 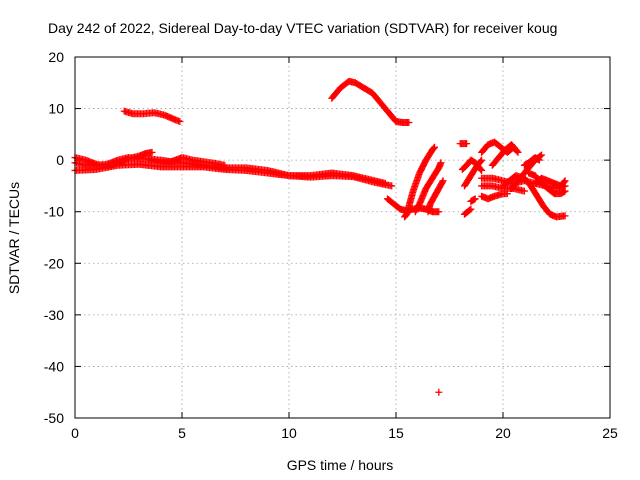 What do you see at coordinates (14, 238) in the screenshot?
I see `y-axis-label: SDTVAR / TECUs` at bounding box center [14, 238].